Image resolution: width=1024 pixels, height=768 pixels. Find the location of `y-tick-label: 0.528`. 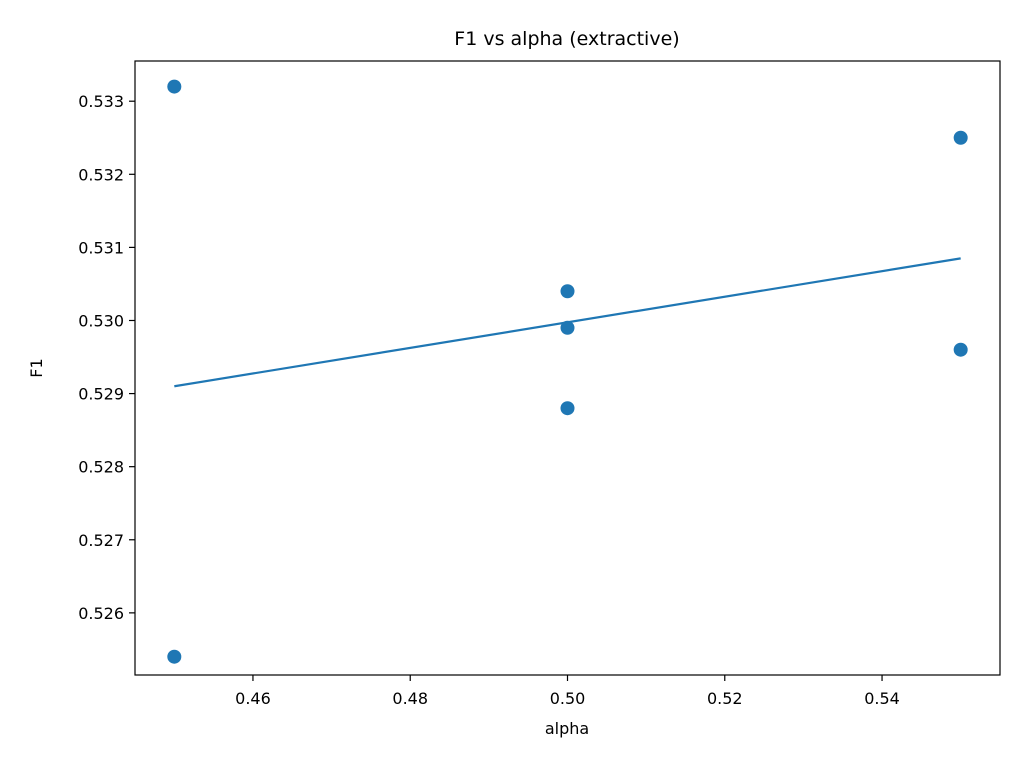

y-tick-label: 0.528 is located at coordinates (101, 467).